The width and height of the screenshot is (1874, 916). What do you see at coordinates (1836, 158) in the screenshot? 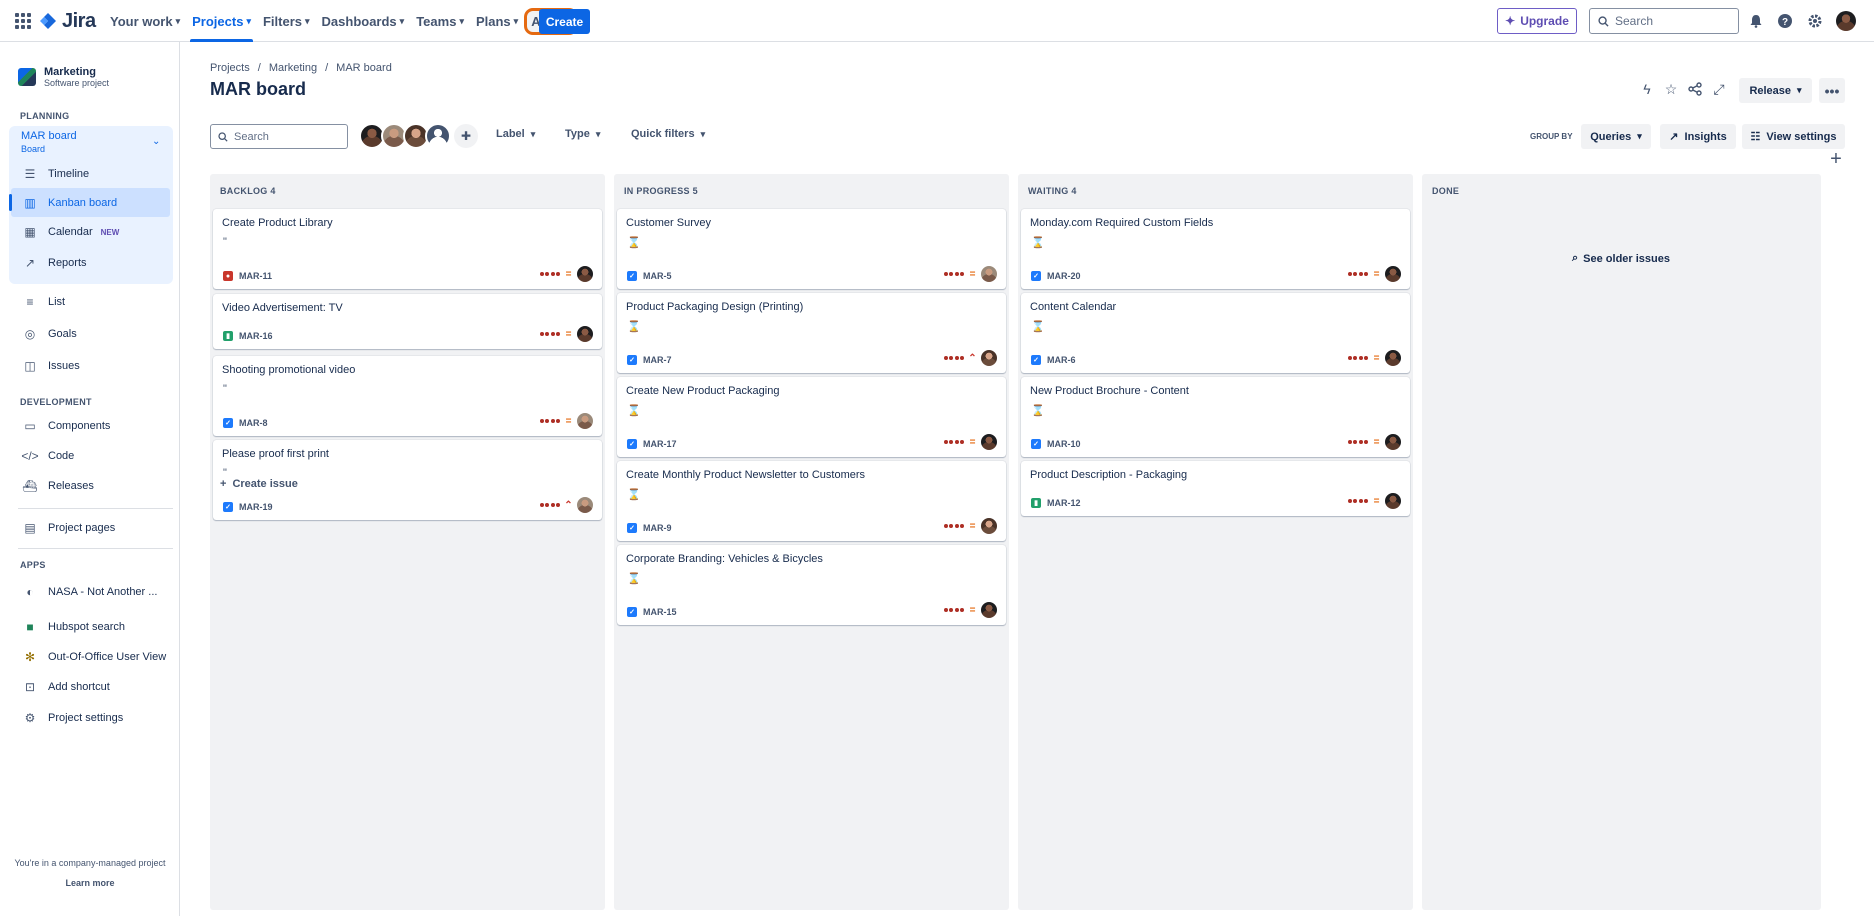
I see `add-column-plus-icon: +` at bounding box center [1836, 158].